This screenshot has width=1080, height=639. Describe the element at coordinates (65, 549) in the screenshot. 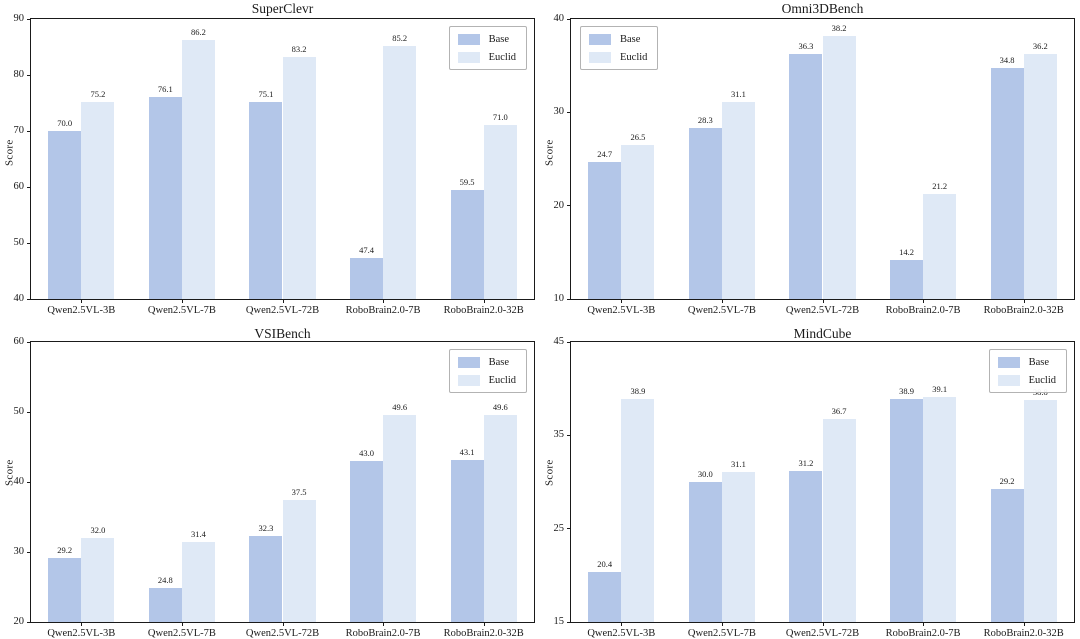

I see `bar-value-label: 29.2` at that location.